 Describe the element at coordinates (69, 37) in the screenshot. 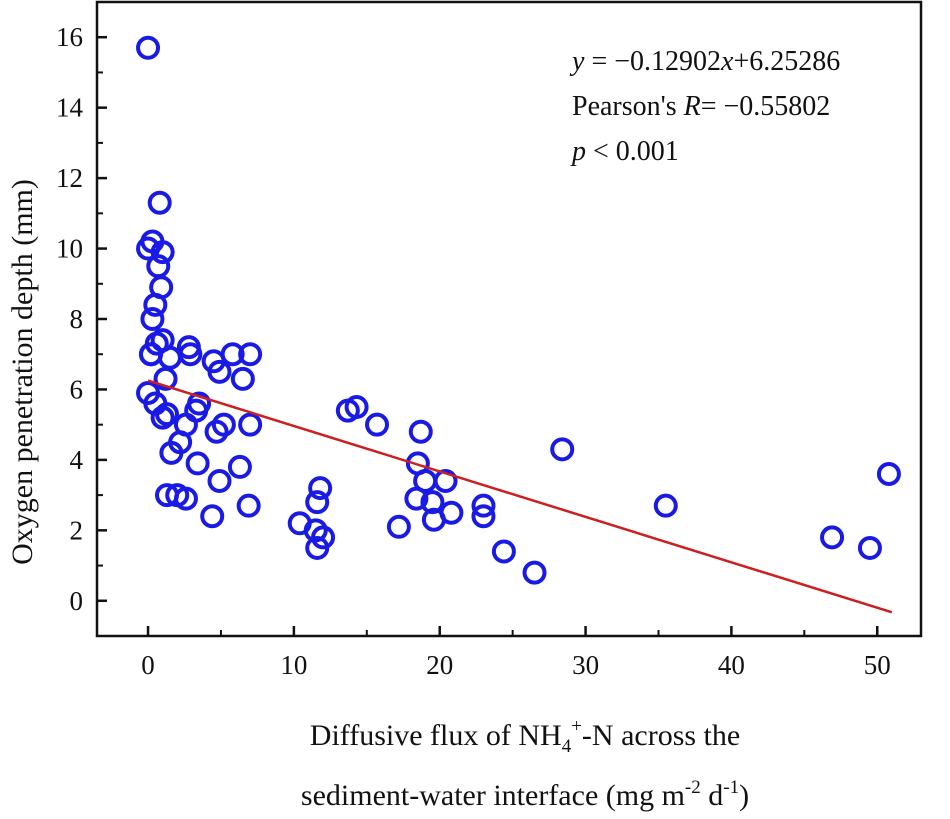

I see `y-tick-label: 16` at that location.